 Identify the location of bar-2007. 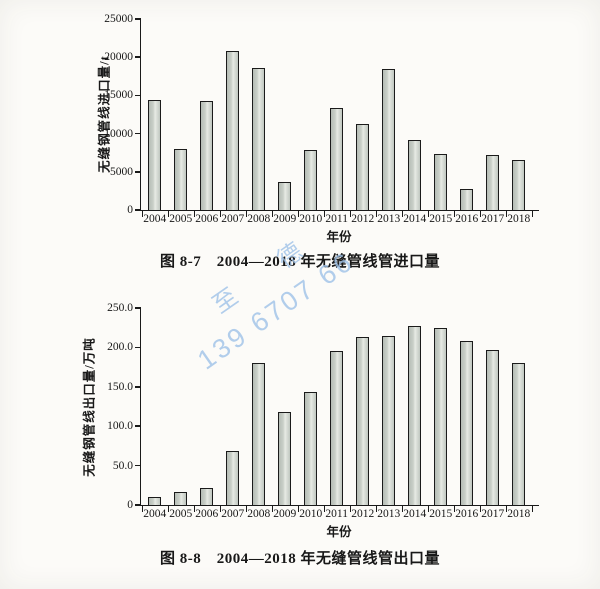
(233, 478).